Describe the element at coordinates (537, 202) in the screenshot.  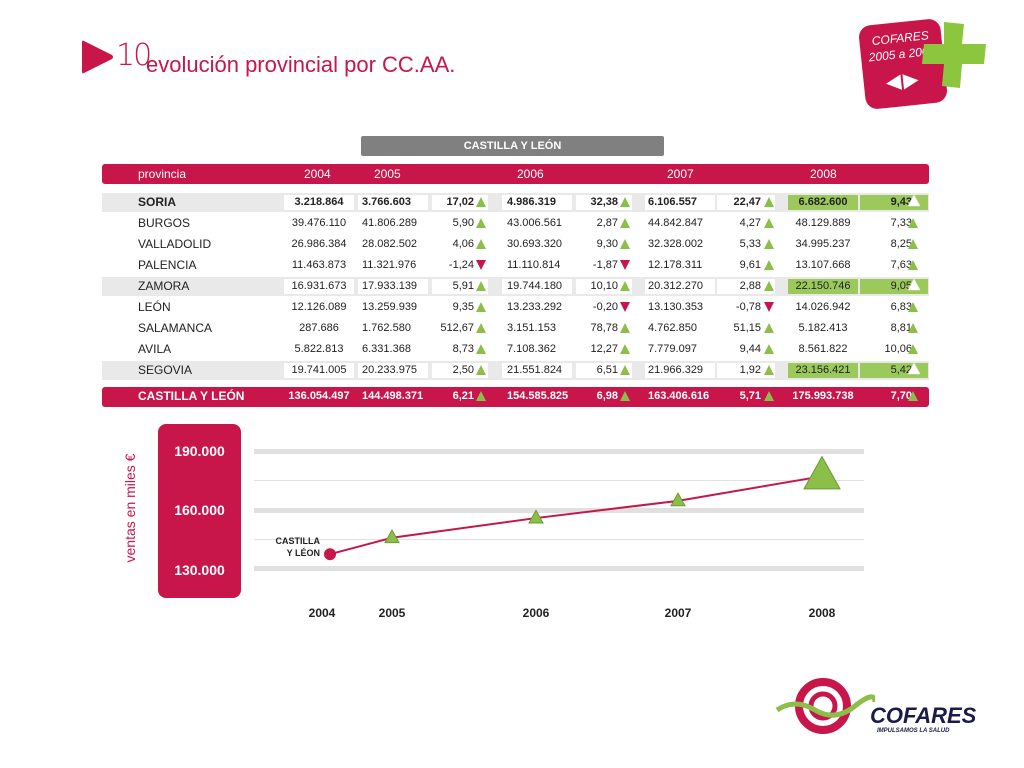
I see `value-2006: 4.986.319` at that location.